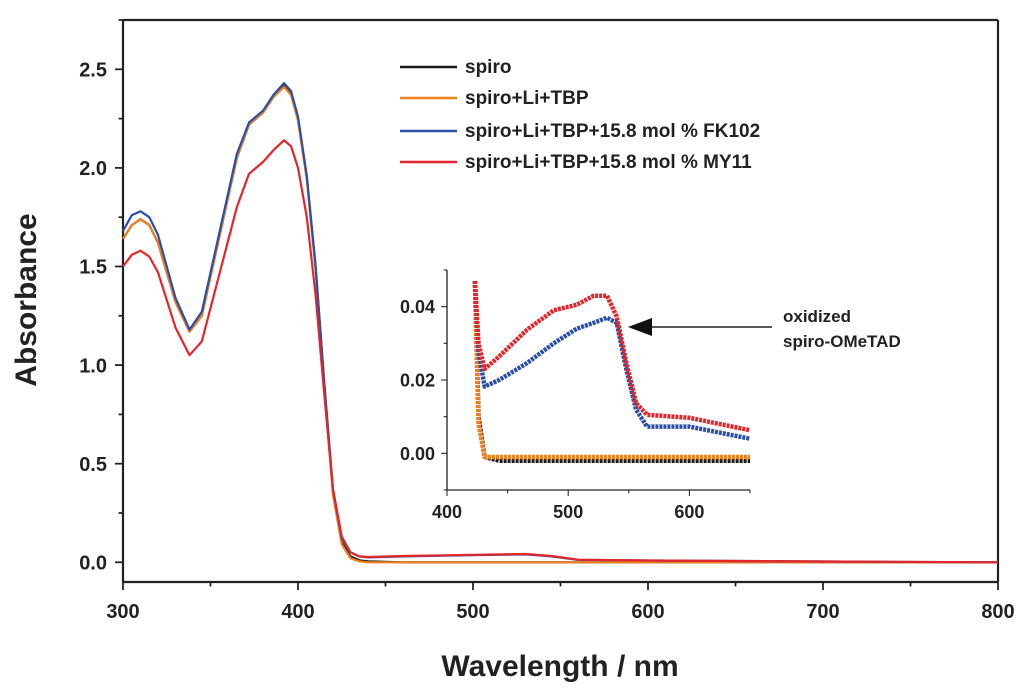  What do you see at coordinates (26, 299) in the screenshot?
I see `y-axis-label: Absorbance` at bounding box center [26, 299].